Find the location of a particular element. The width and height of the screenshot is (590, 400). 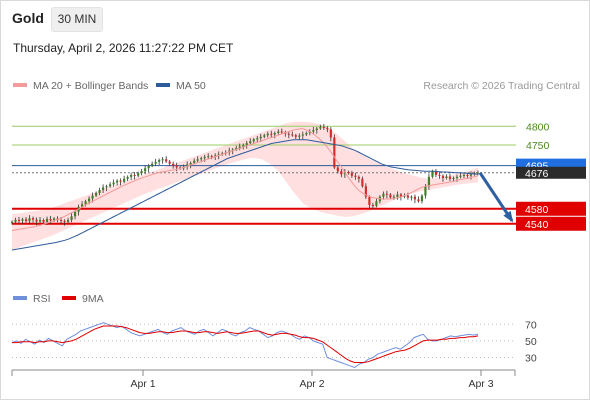

legend-label: 9MA is located at coordinates (93, 299).